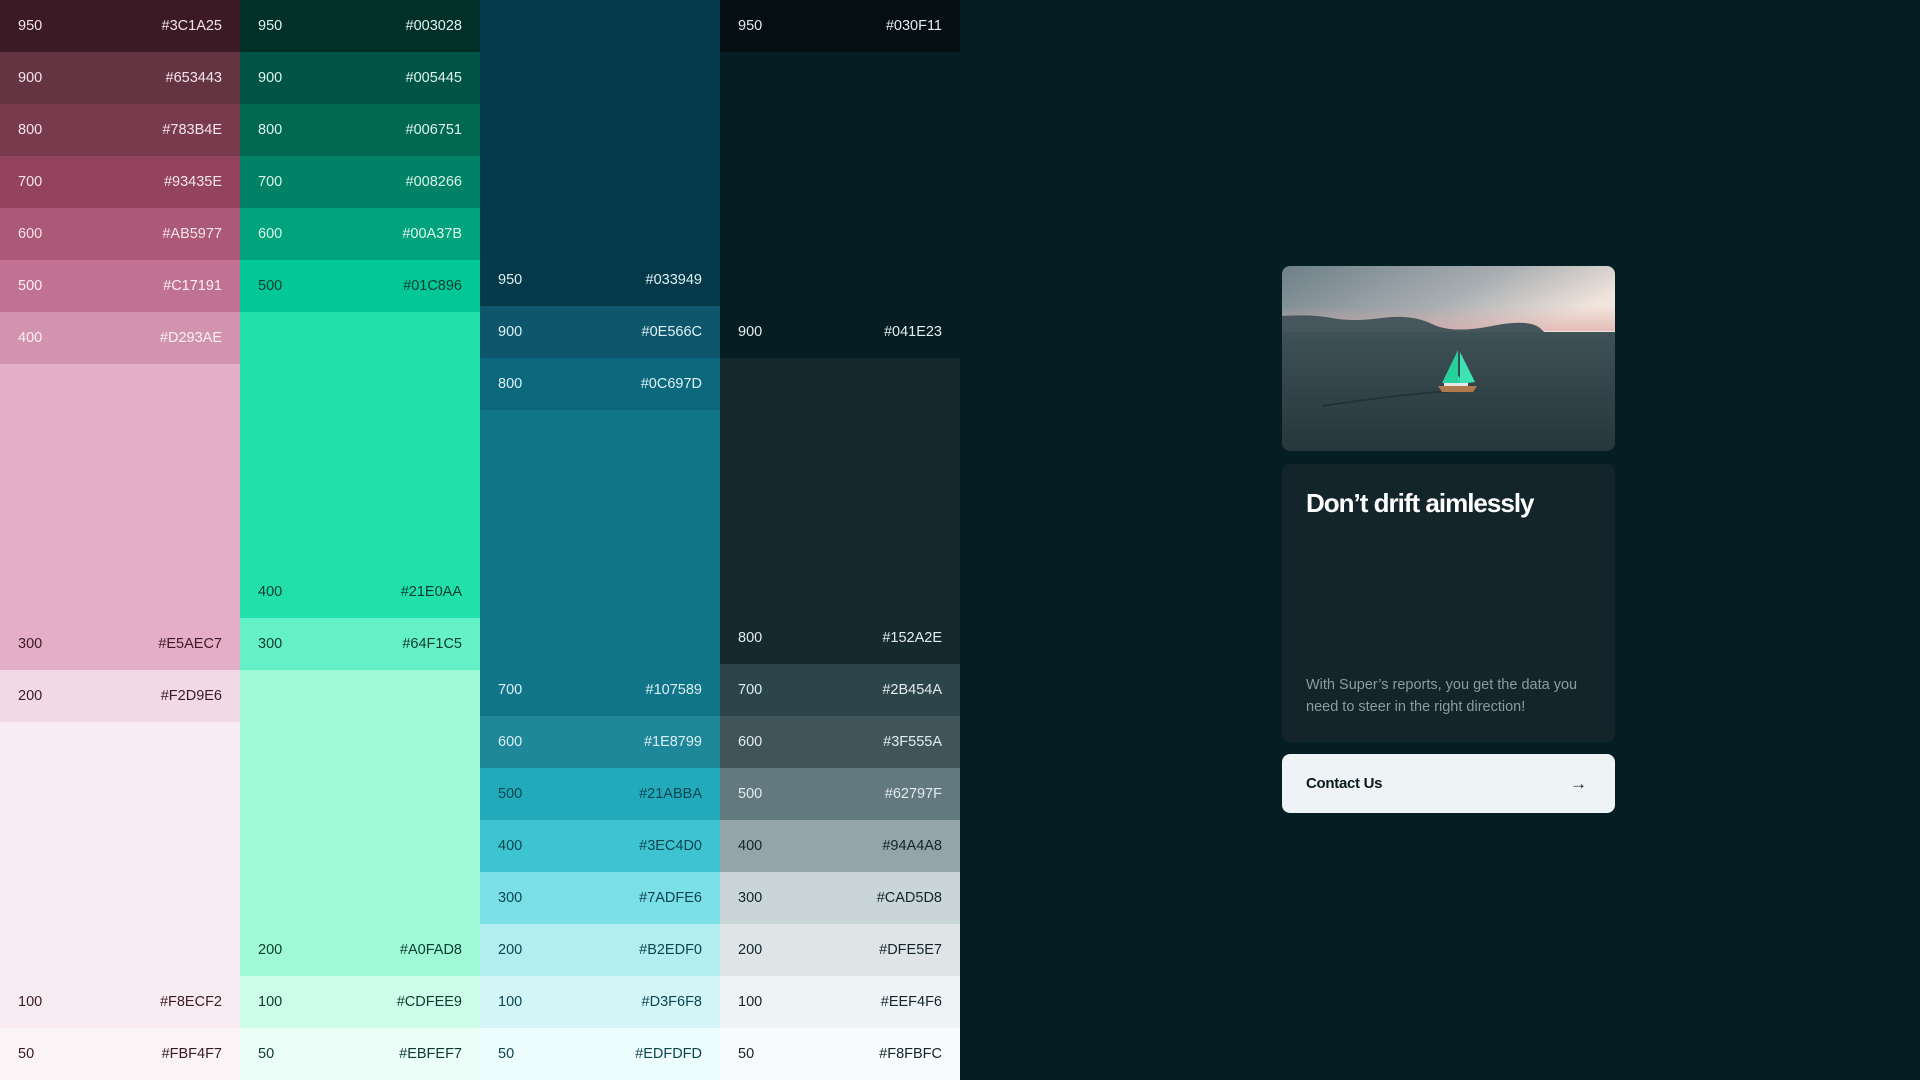 The image size is (1920, 1080). Describe the element at coordinates (360, 78) in the screenshot. I see `color-swatch: 900 #005445` at that location.